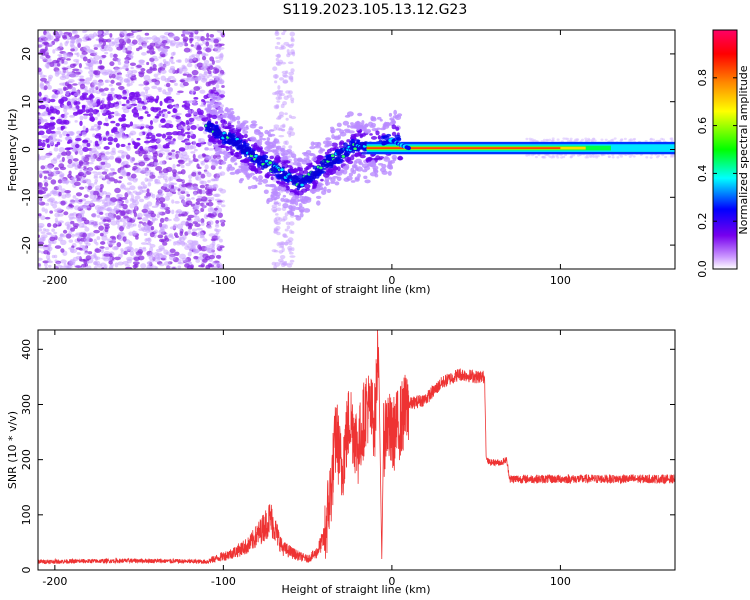 The width and height of the screenshot is (750, 600). Describe the element at coordinates (223, 581) in the screenshot. I see `snr-x-tick-label: -100` at that location.